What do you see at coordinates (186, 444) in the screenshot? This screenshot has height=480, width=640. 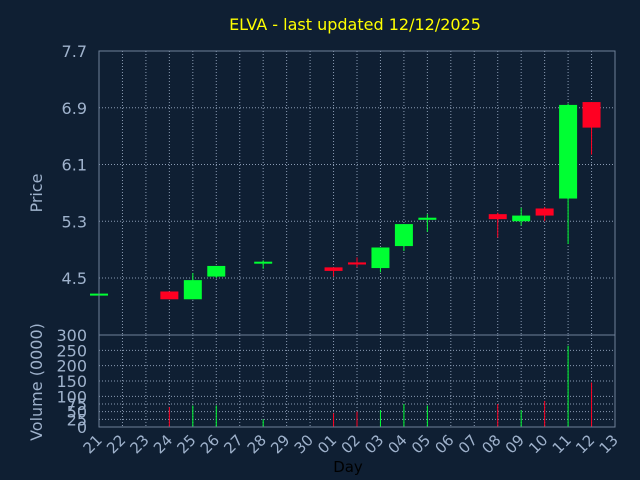 I see `x-tick-label-25: 25` at bounding box center [186, 444].